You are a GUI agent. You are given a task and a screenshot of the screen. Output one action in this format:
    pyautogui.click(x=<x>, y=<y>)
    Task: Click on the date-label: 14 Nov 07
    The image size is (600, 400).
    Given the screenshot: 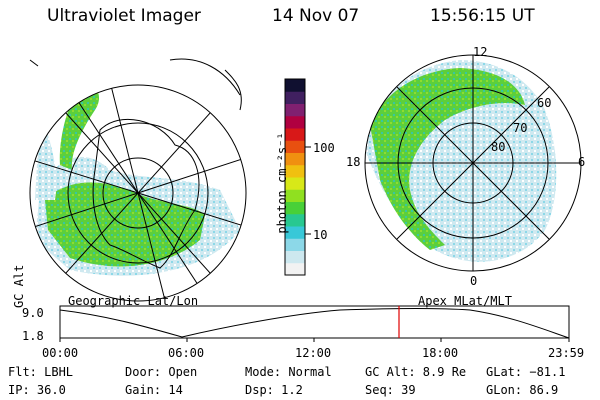 What is the action you would take?
    pyautogui.click(x=316, y=16)
    